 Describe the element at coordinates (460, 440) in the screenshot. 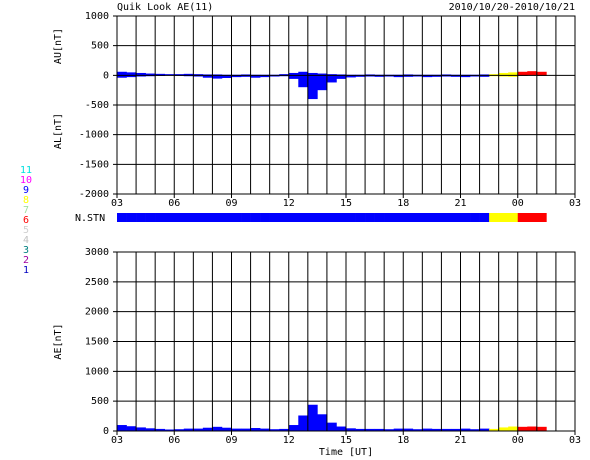

I see `x-tick-label: 21` at that location.